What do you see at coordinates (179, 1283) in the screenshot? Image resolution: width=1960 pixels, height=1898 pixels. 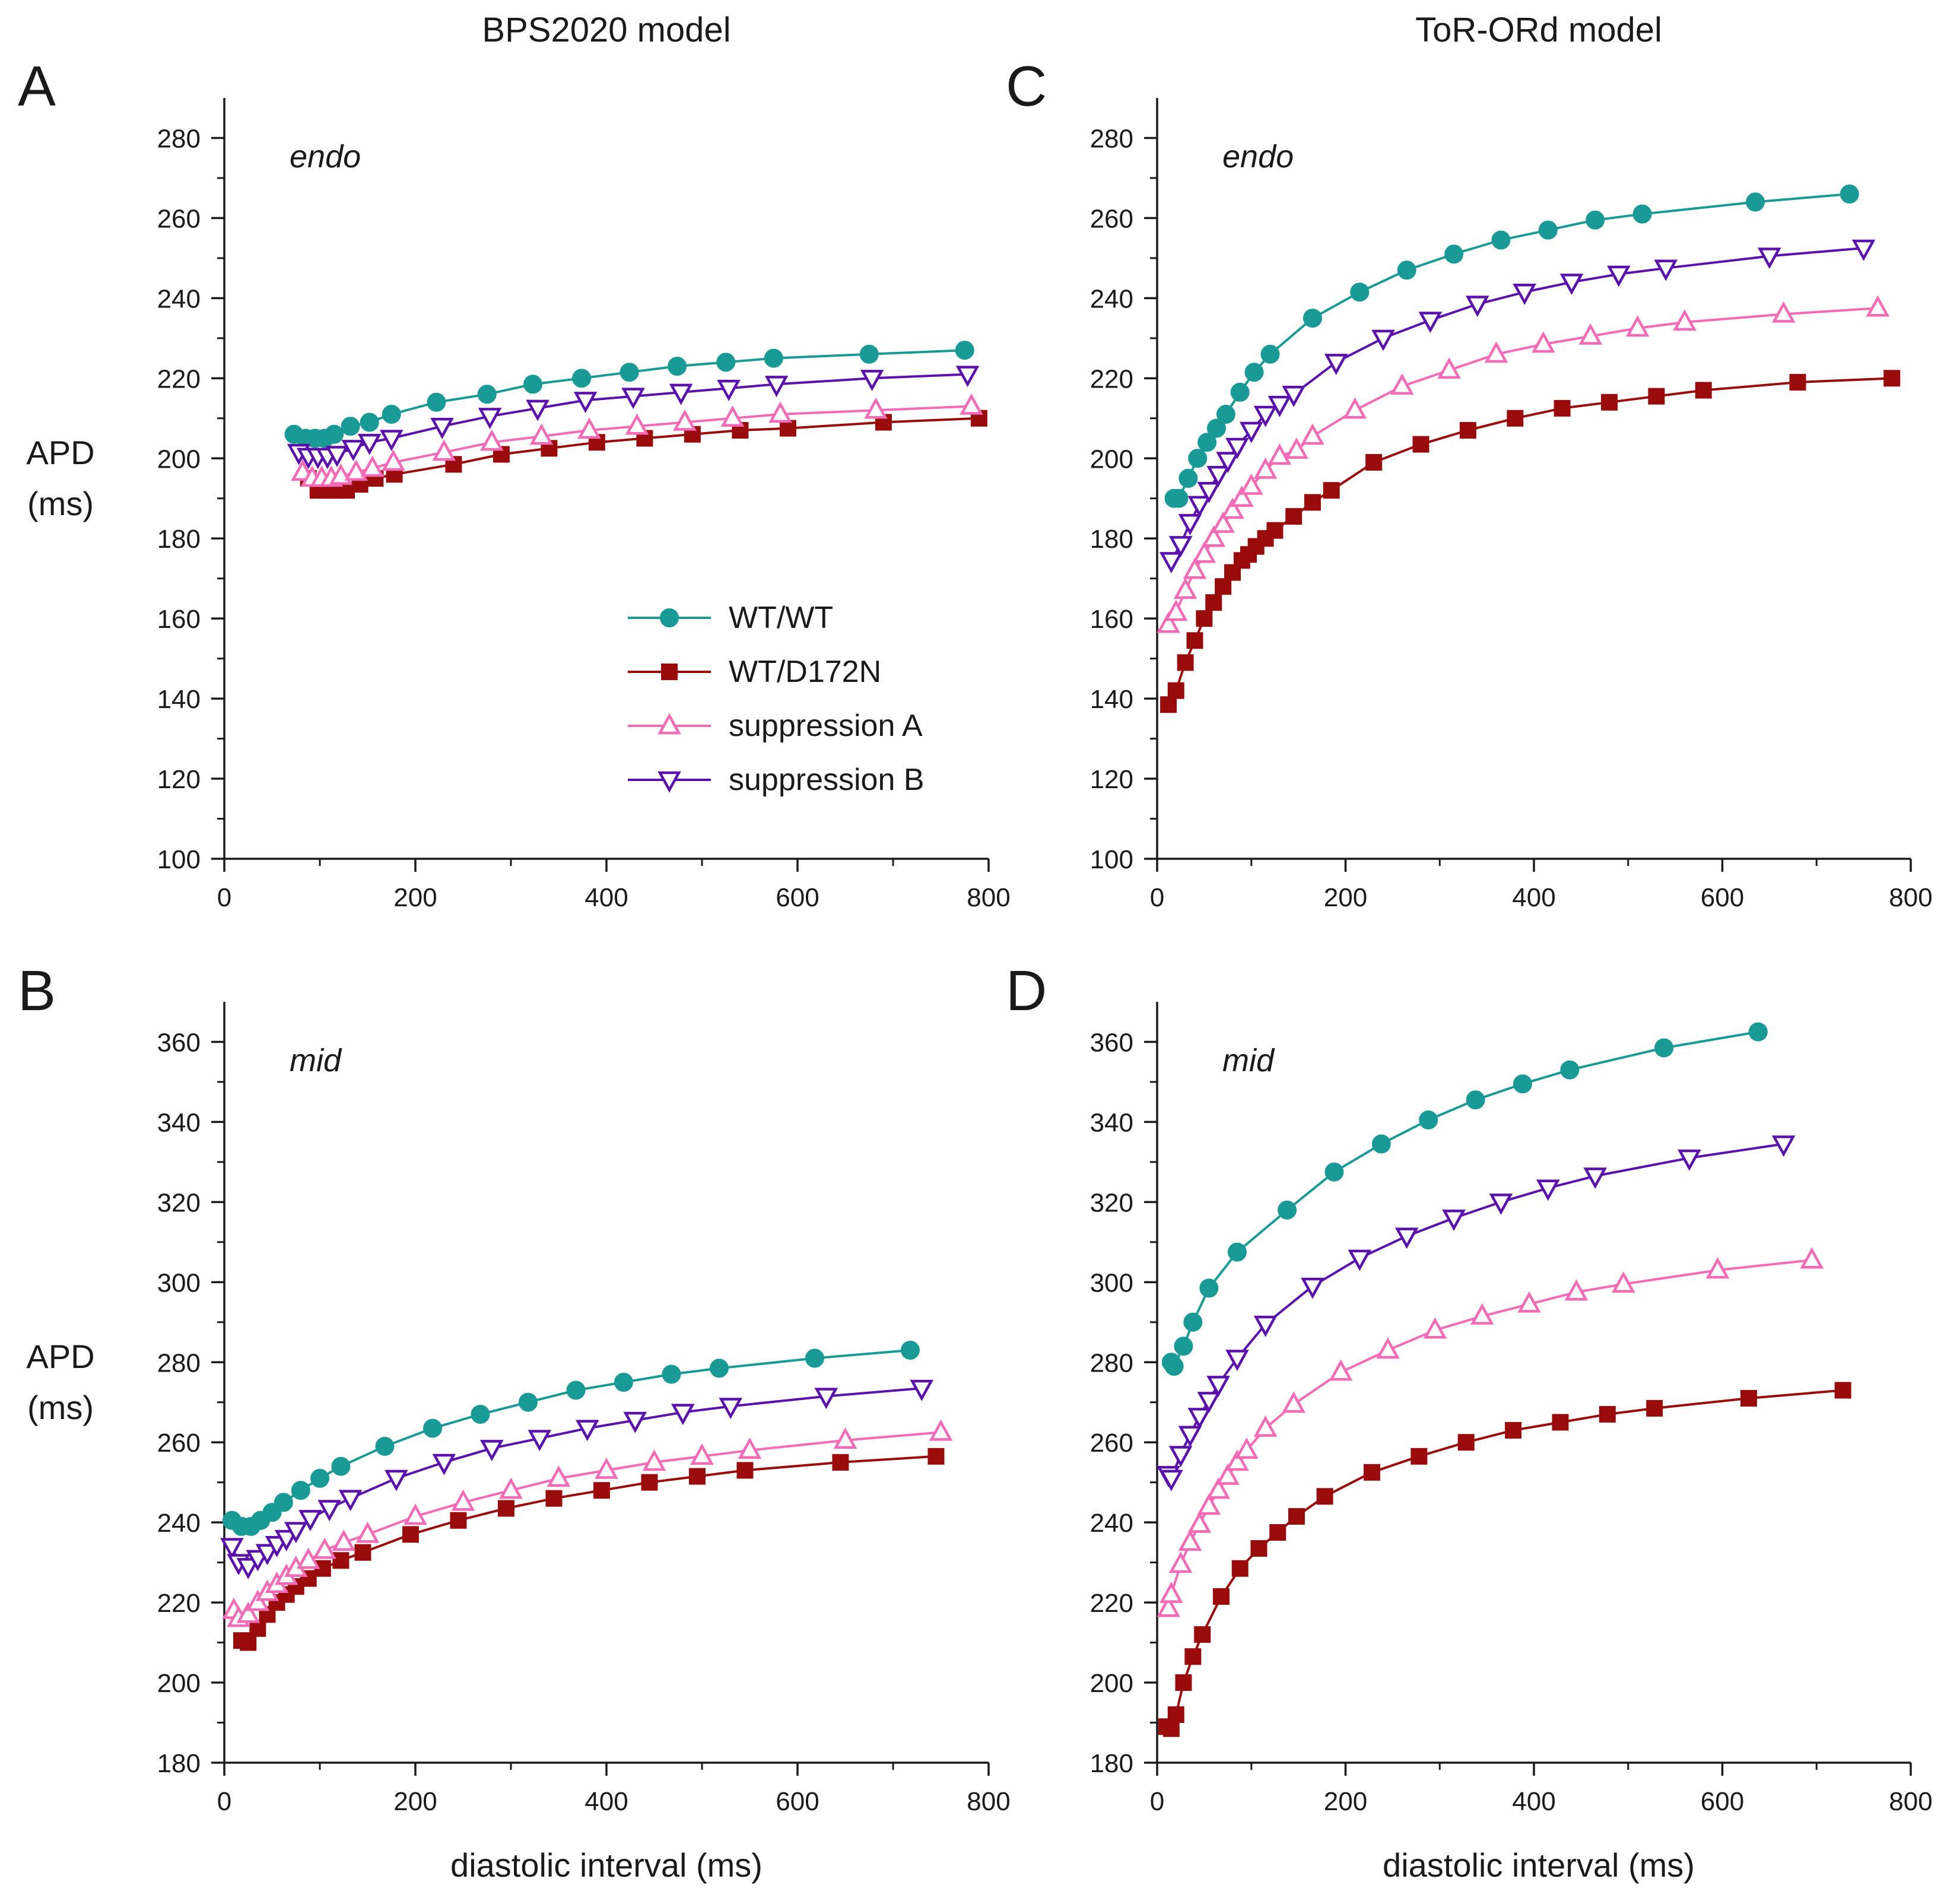 I see `panel-b-y-tick-label: 300` at bounding box center [179, 1283].